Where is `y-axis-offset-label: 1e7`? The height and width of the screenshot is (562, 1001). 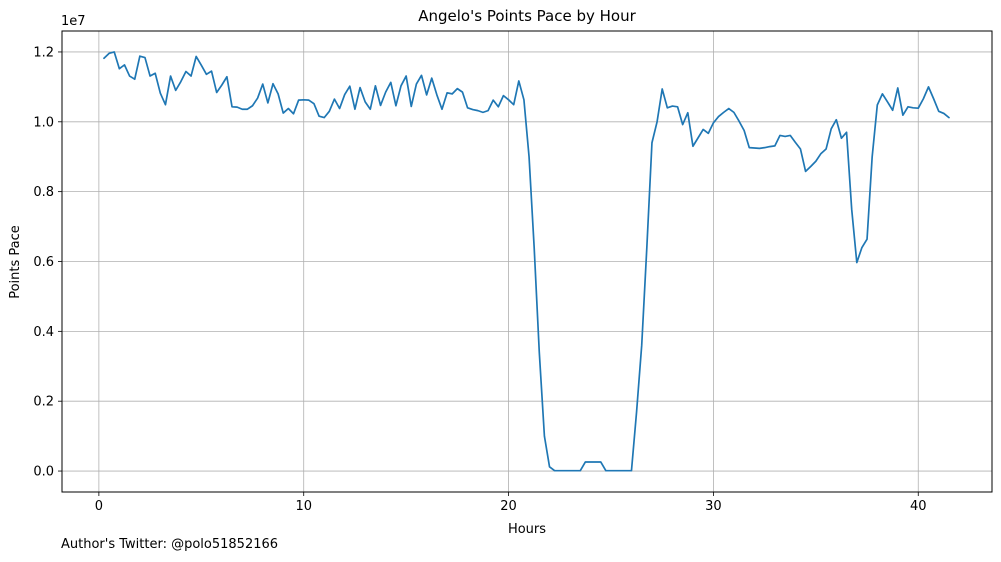 y-axis-offset-label: 1e7 is located at coordinates (73, 21).